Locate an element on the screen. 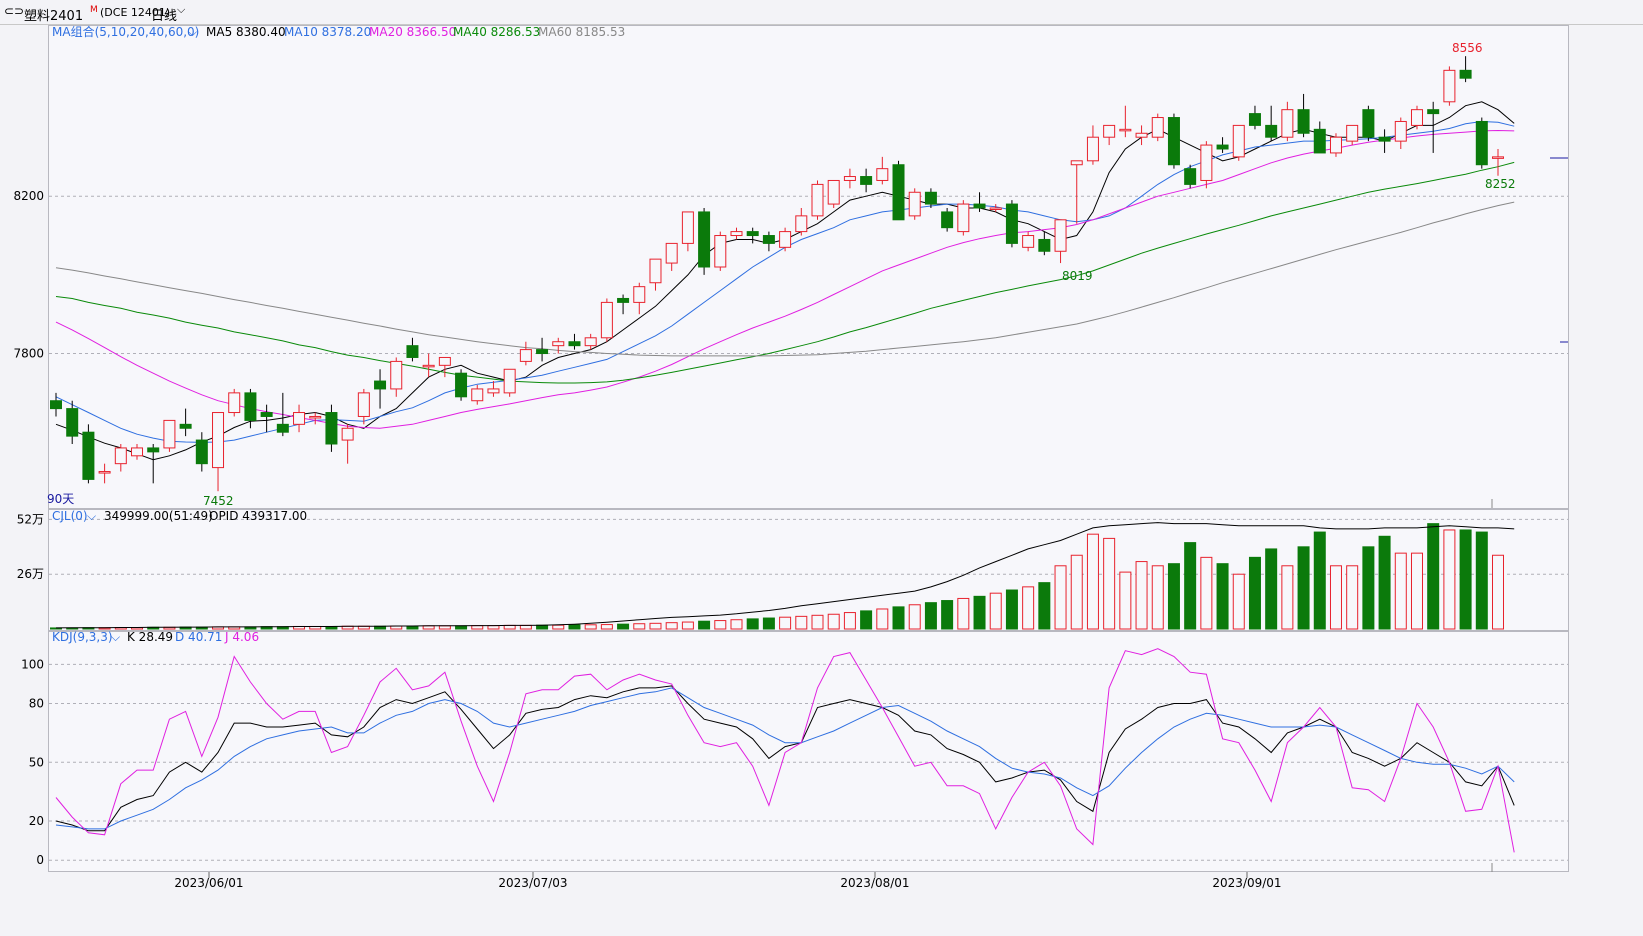 The width and height of the screenshot is (1643, 936). ma-indicator-label: MA组合(5,10,20,40,60,0) is located at coordinates (125, 32).